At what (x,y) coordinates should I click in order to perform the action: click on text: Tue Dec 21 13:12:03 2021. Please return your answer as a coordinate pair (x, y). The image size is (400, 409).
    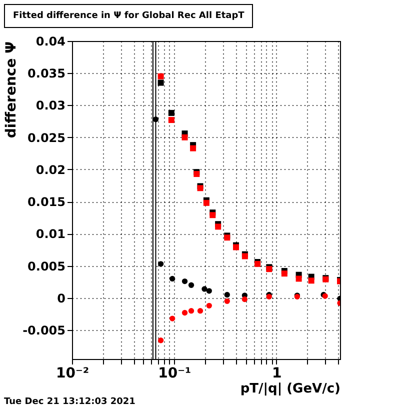
    Looking at the image, I should click on (70, 402).